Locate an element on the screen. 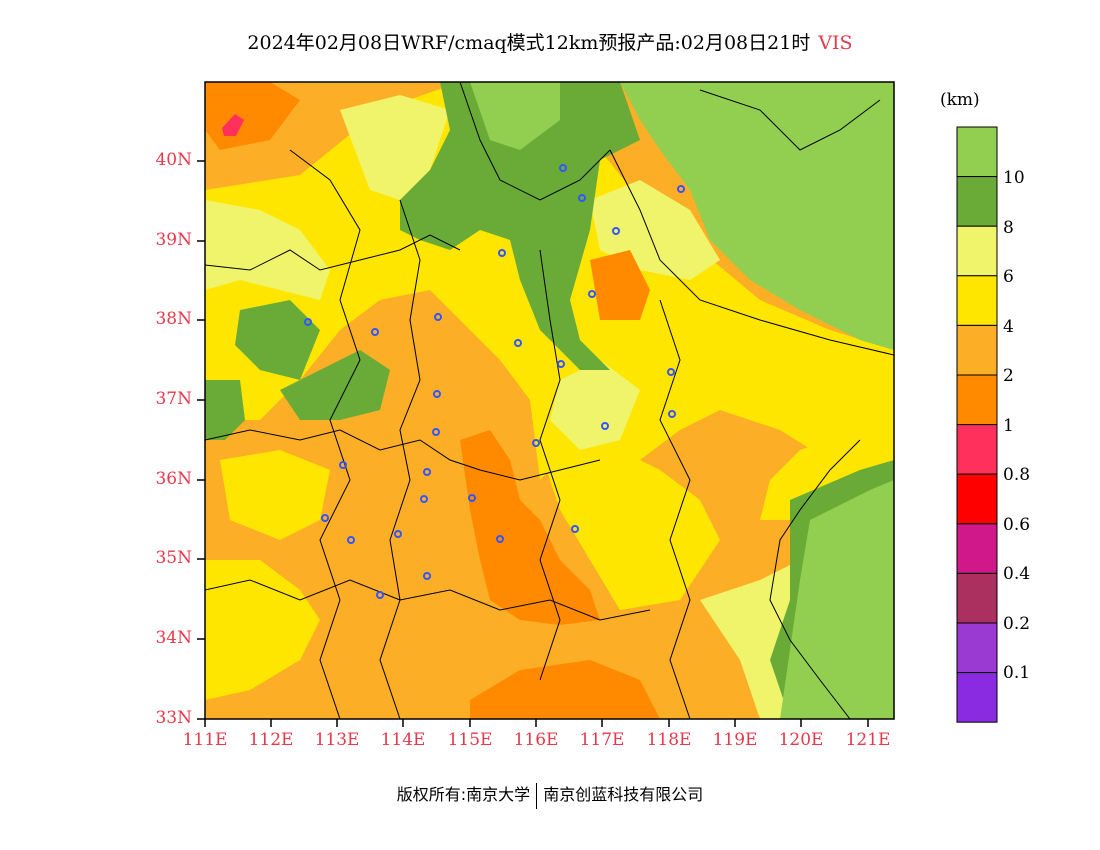  copyright-right: 南京创蓝科技有限公司 is located at coordinates (623, 794).